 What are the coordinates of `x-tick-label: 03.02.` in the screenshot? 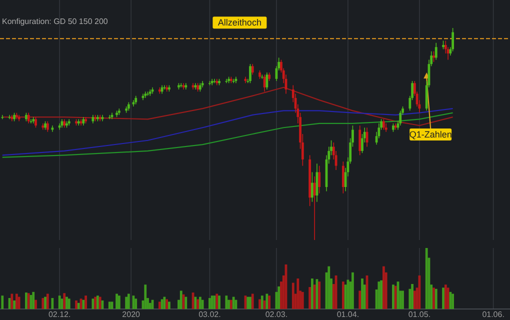 It's located at (209, 314).